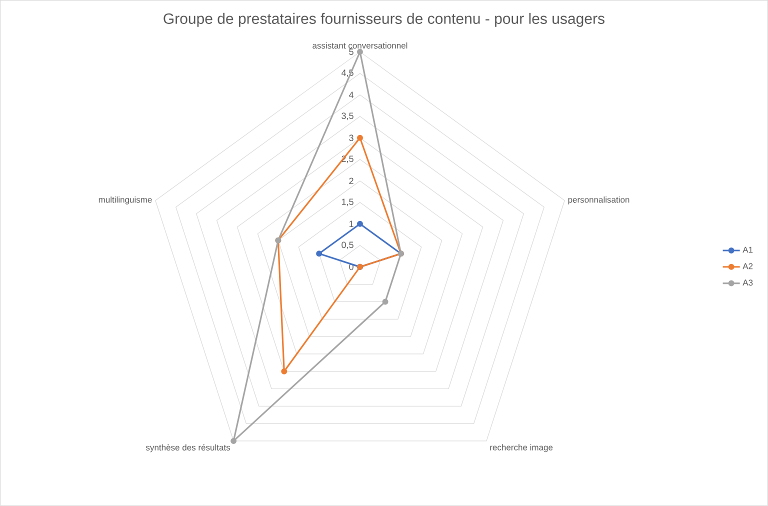 This screenshot has height=506, width=768. Describe the element at coordinates (747, 249) in the screenshot. I see `legend-label: A1` at that location.